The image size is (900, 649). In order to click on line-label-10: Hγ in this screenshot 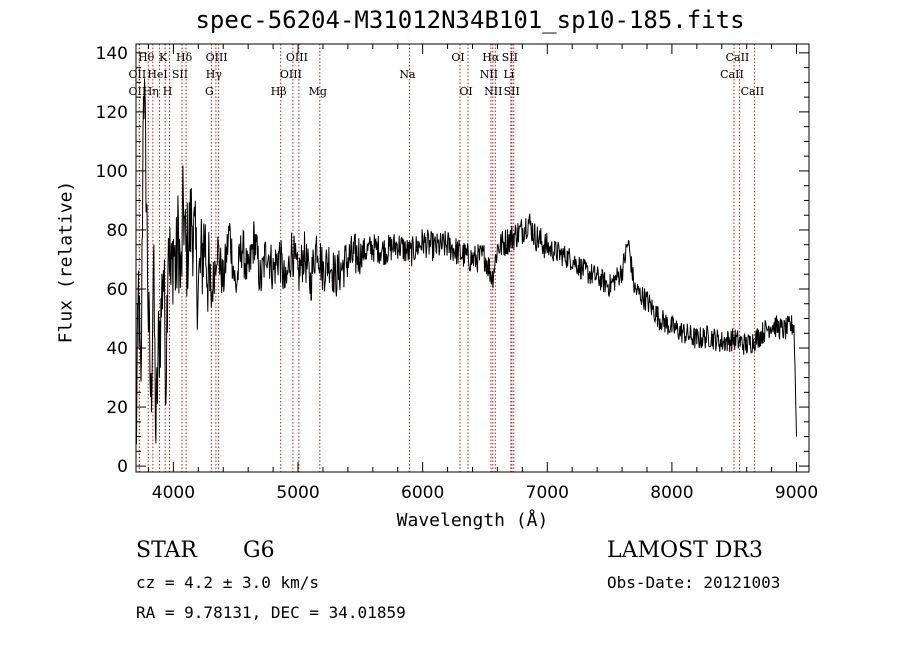, I will do `click(214, 74)`.